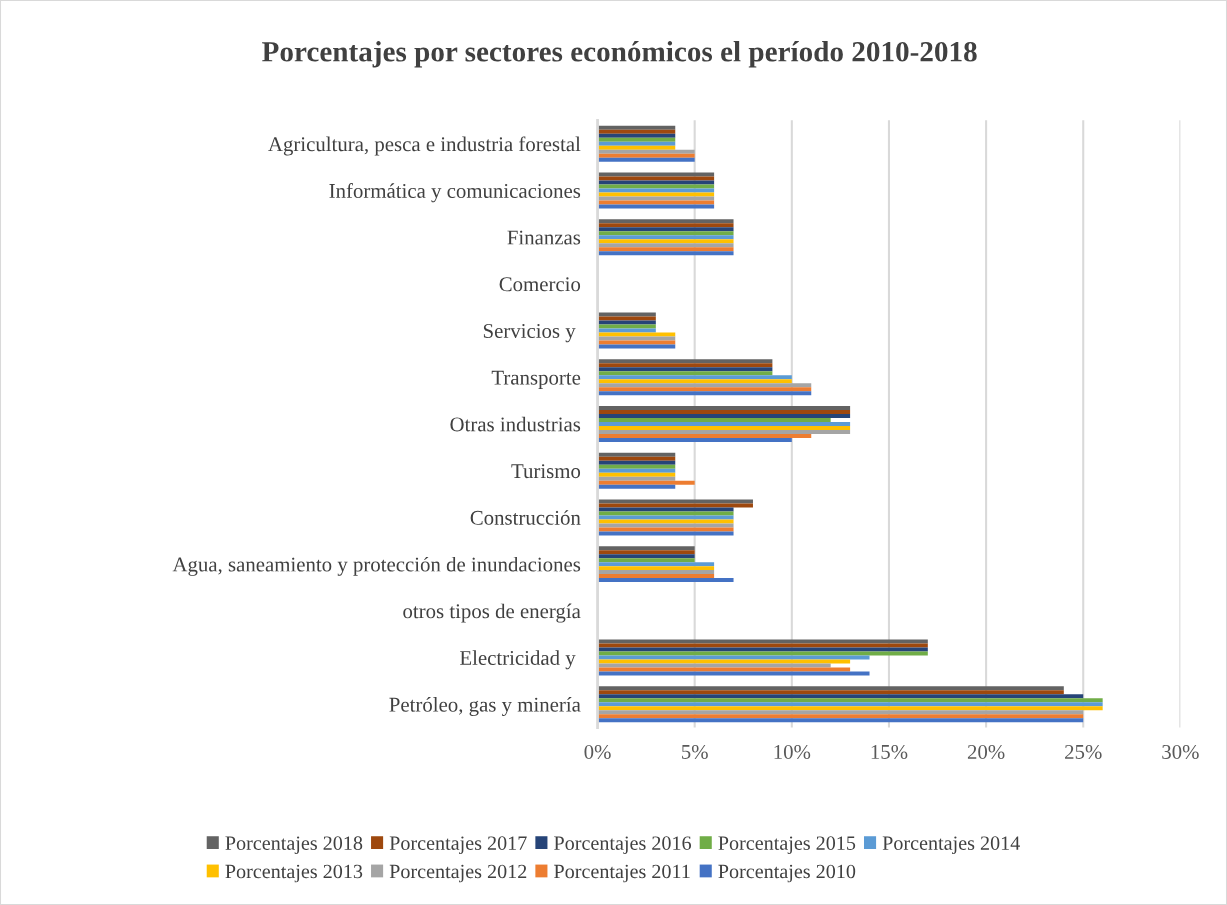 This screenshot has height=905, width=1227. Describe the element at coordinates (458, 845) in the screenshot. I see `legend-label: Porcentajes 2017` at that location.